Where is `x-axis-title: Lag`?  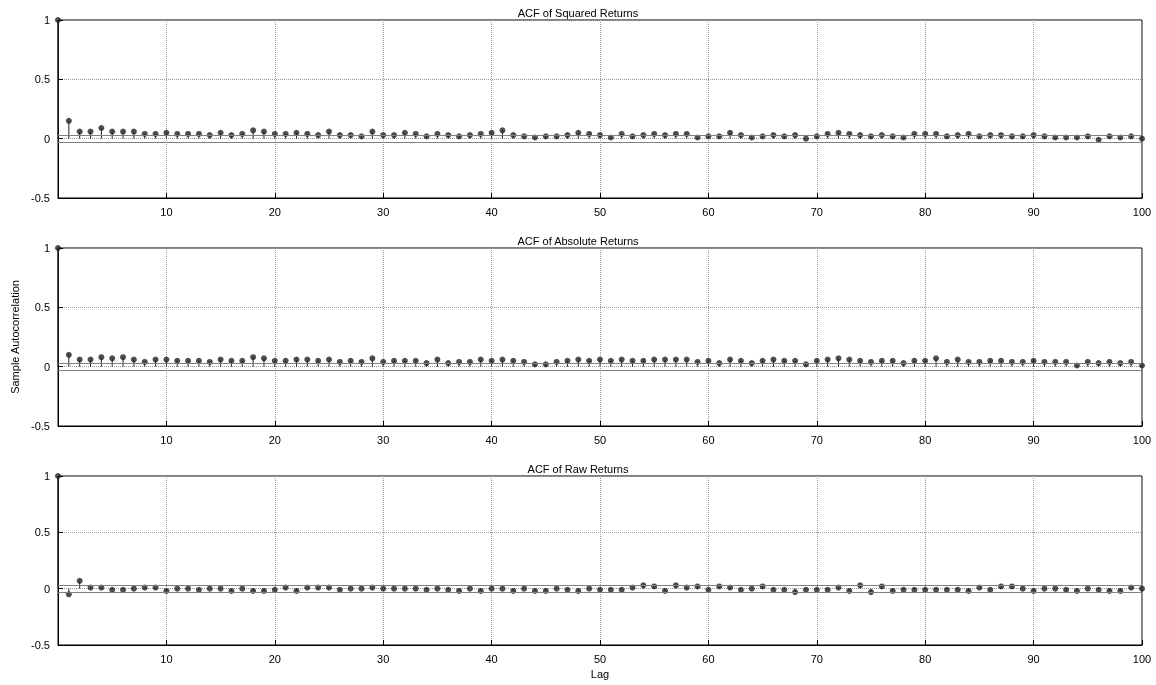 x-axis-title: Lag is located at coordinates (600, 674).